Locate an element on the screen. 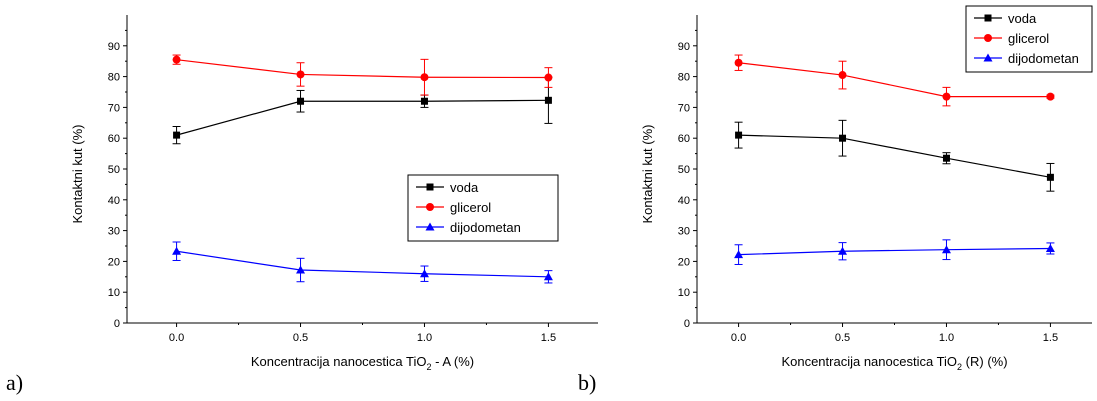  x-axis-title: Koncentracija nanocestica TiO2 - A (%) is located at coordinates (362, 363).